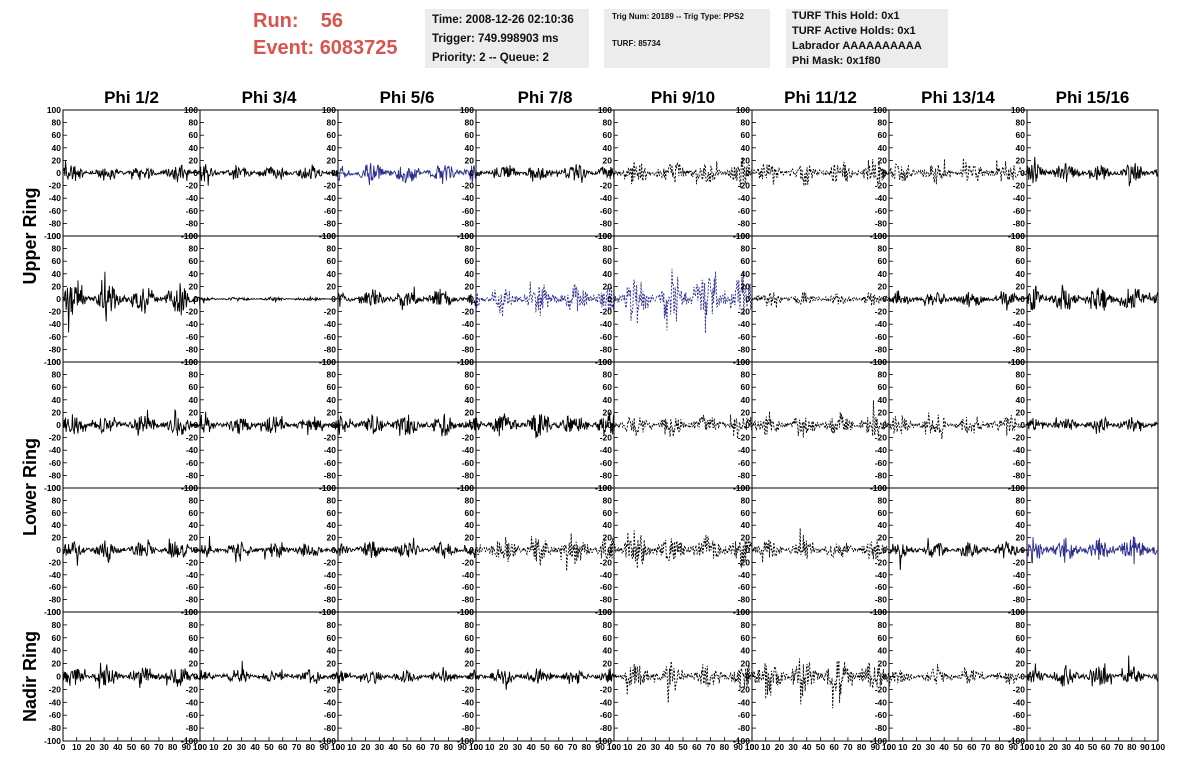 The image size is (1196, 772). What do you see at coordinates (269, 175) in the screenshot?
I see `waveform-trace-r1-c2` at bounding box center [269, 175].